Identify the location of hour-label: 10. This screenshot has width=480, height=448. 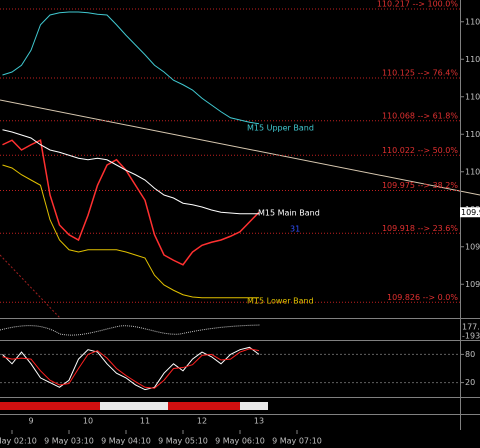
(88, 421).